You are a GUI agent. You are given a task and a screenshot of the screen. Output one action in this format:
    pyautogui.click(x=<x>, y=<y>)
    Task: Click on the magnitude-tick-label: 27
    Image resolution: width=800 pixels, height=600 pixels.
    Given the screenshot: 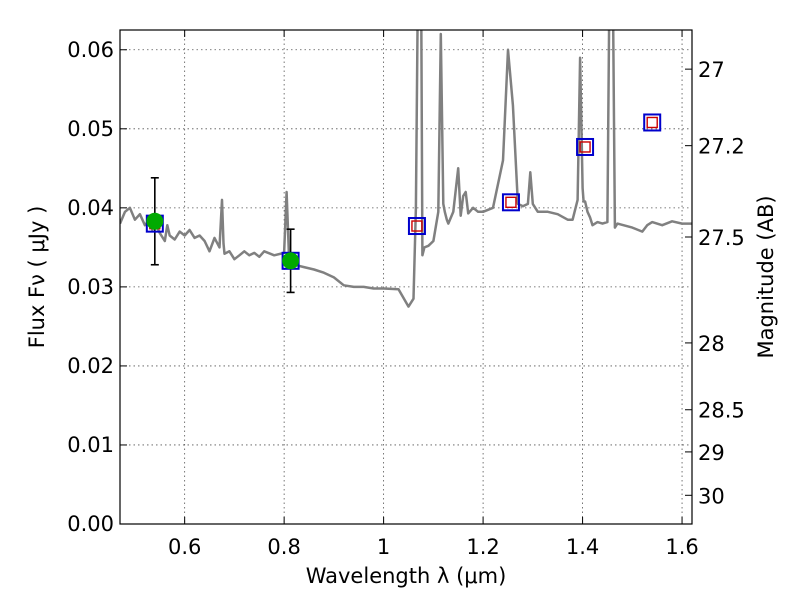 What is the action you would take?
    pyautogui.click(x=711, y=70)
    